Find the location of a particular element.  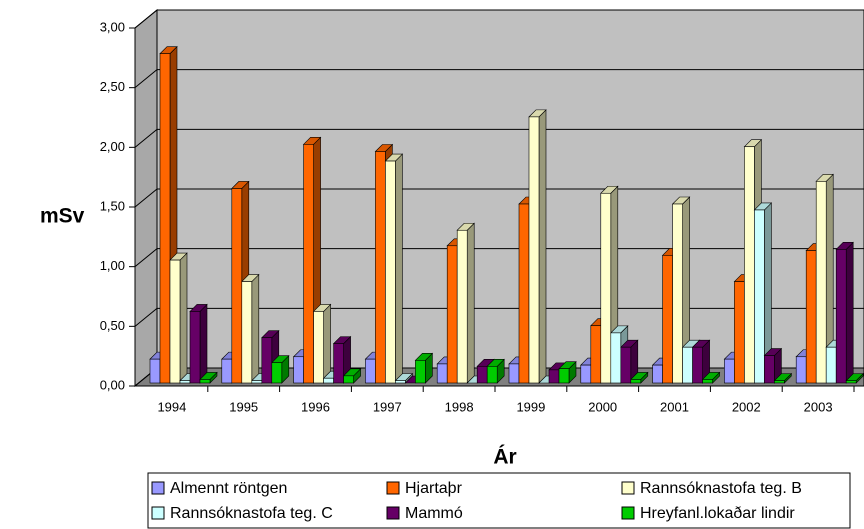

x-tick-label: 1995 is located at coordinates (243, 406).